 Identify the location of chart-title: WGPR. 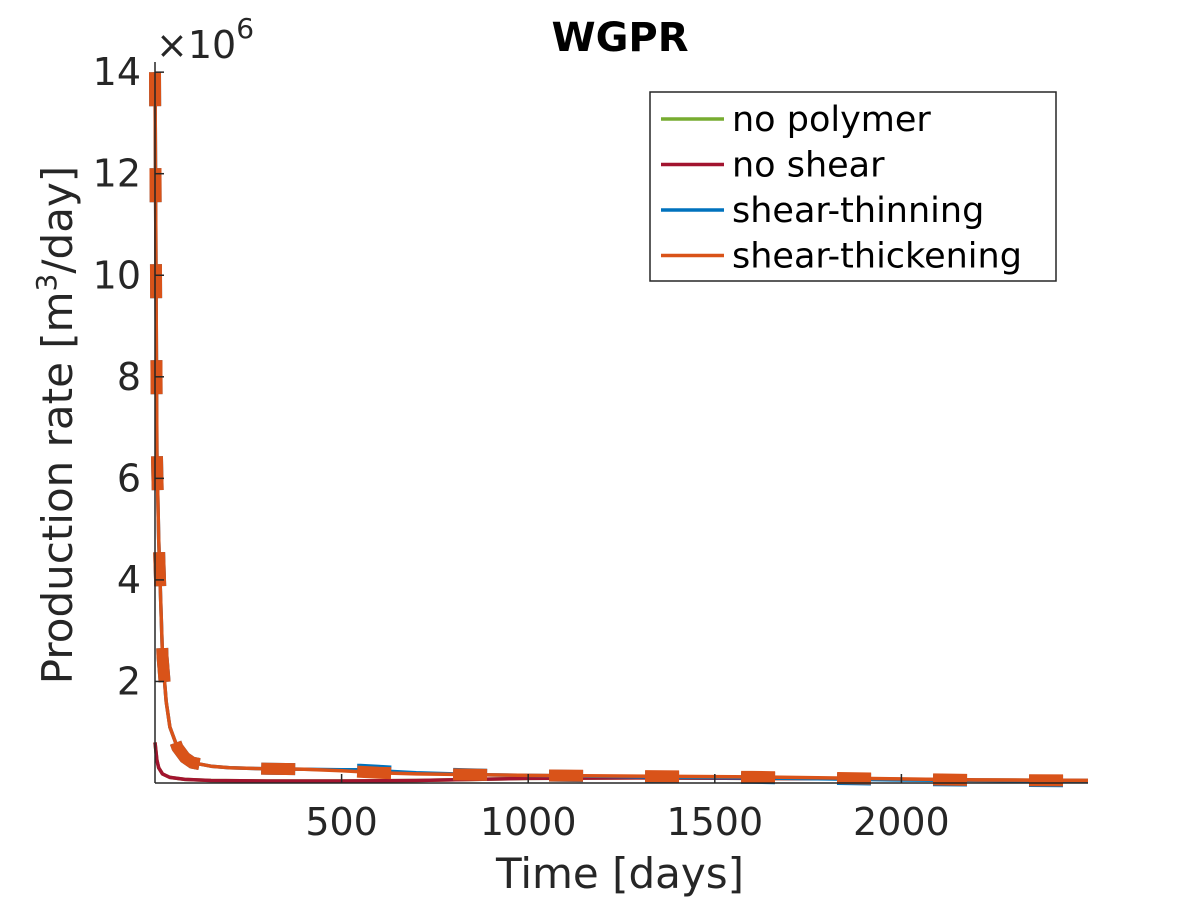
(619, 38).